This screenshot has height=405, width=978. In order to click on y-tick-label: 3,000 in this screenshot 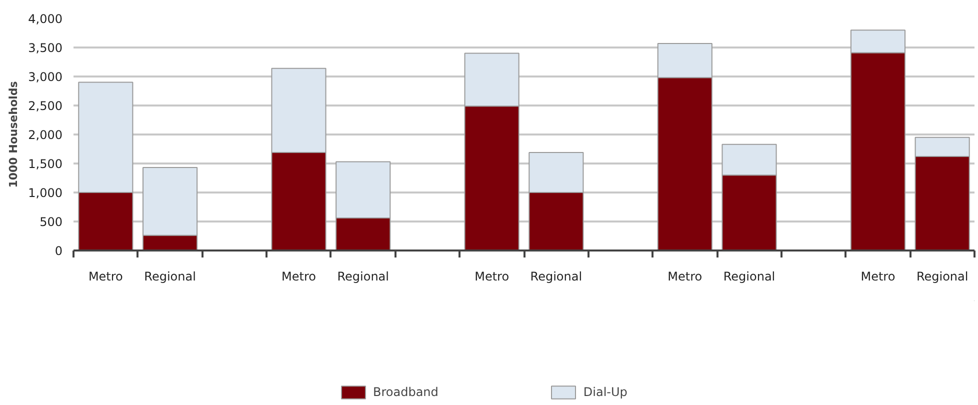, I will do `click(45, 77)`.